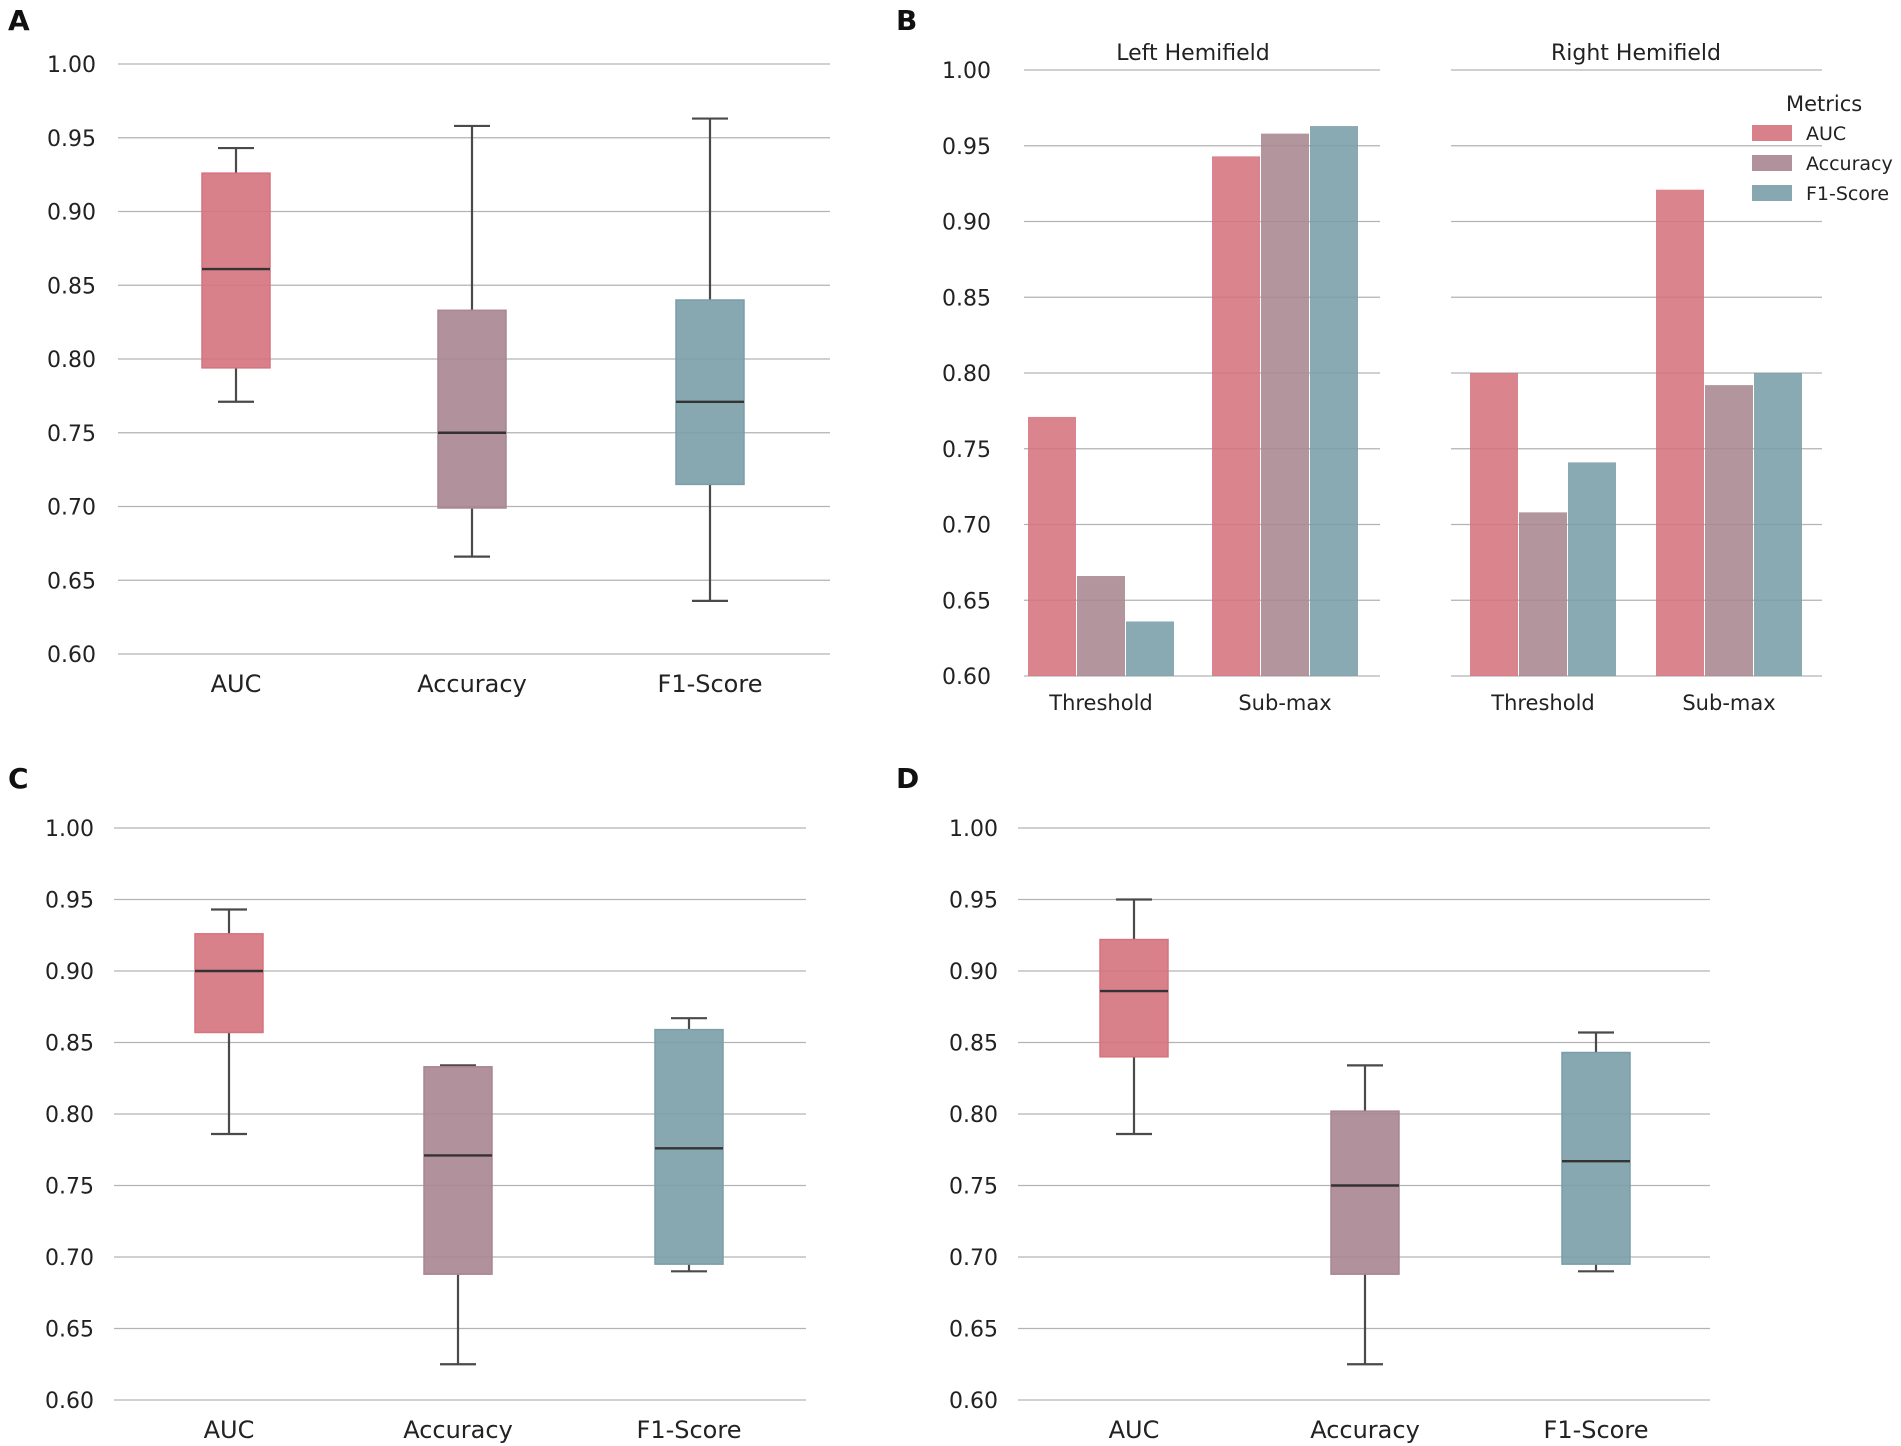 The height and width of the screenshot is (1446, 1901). I want to click on facet-title: Left Hemifield, so click(1192, 53).